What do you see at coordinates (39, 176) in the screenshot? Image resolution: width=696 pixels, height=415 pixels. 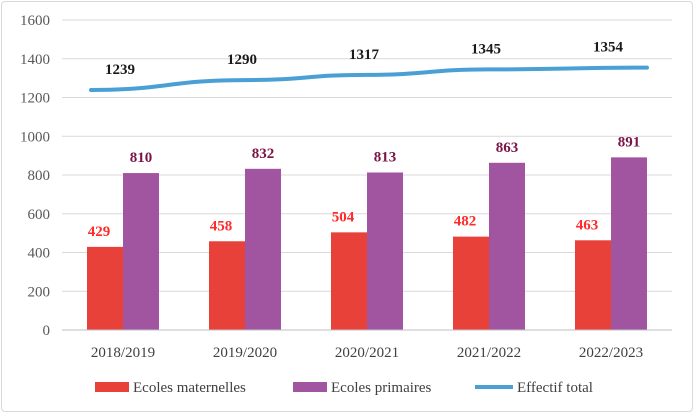 I see `y-tick-label: 800` at bounding box center [39, 176].